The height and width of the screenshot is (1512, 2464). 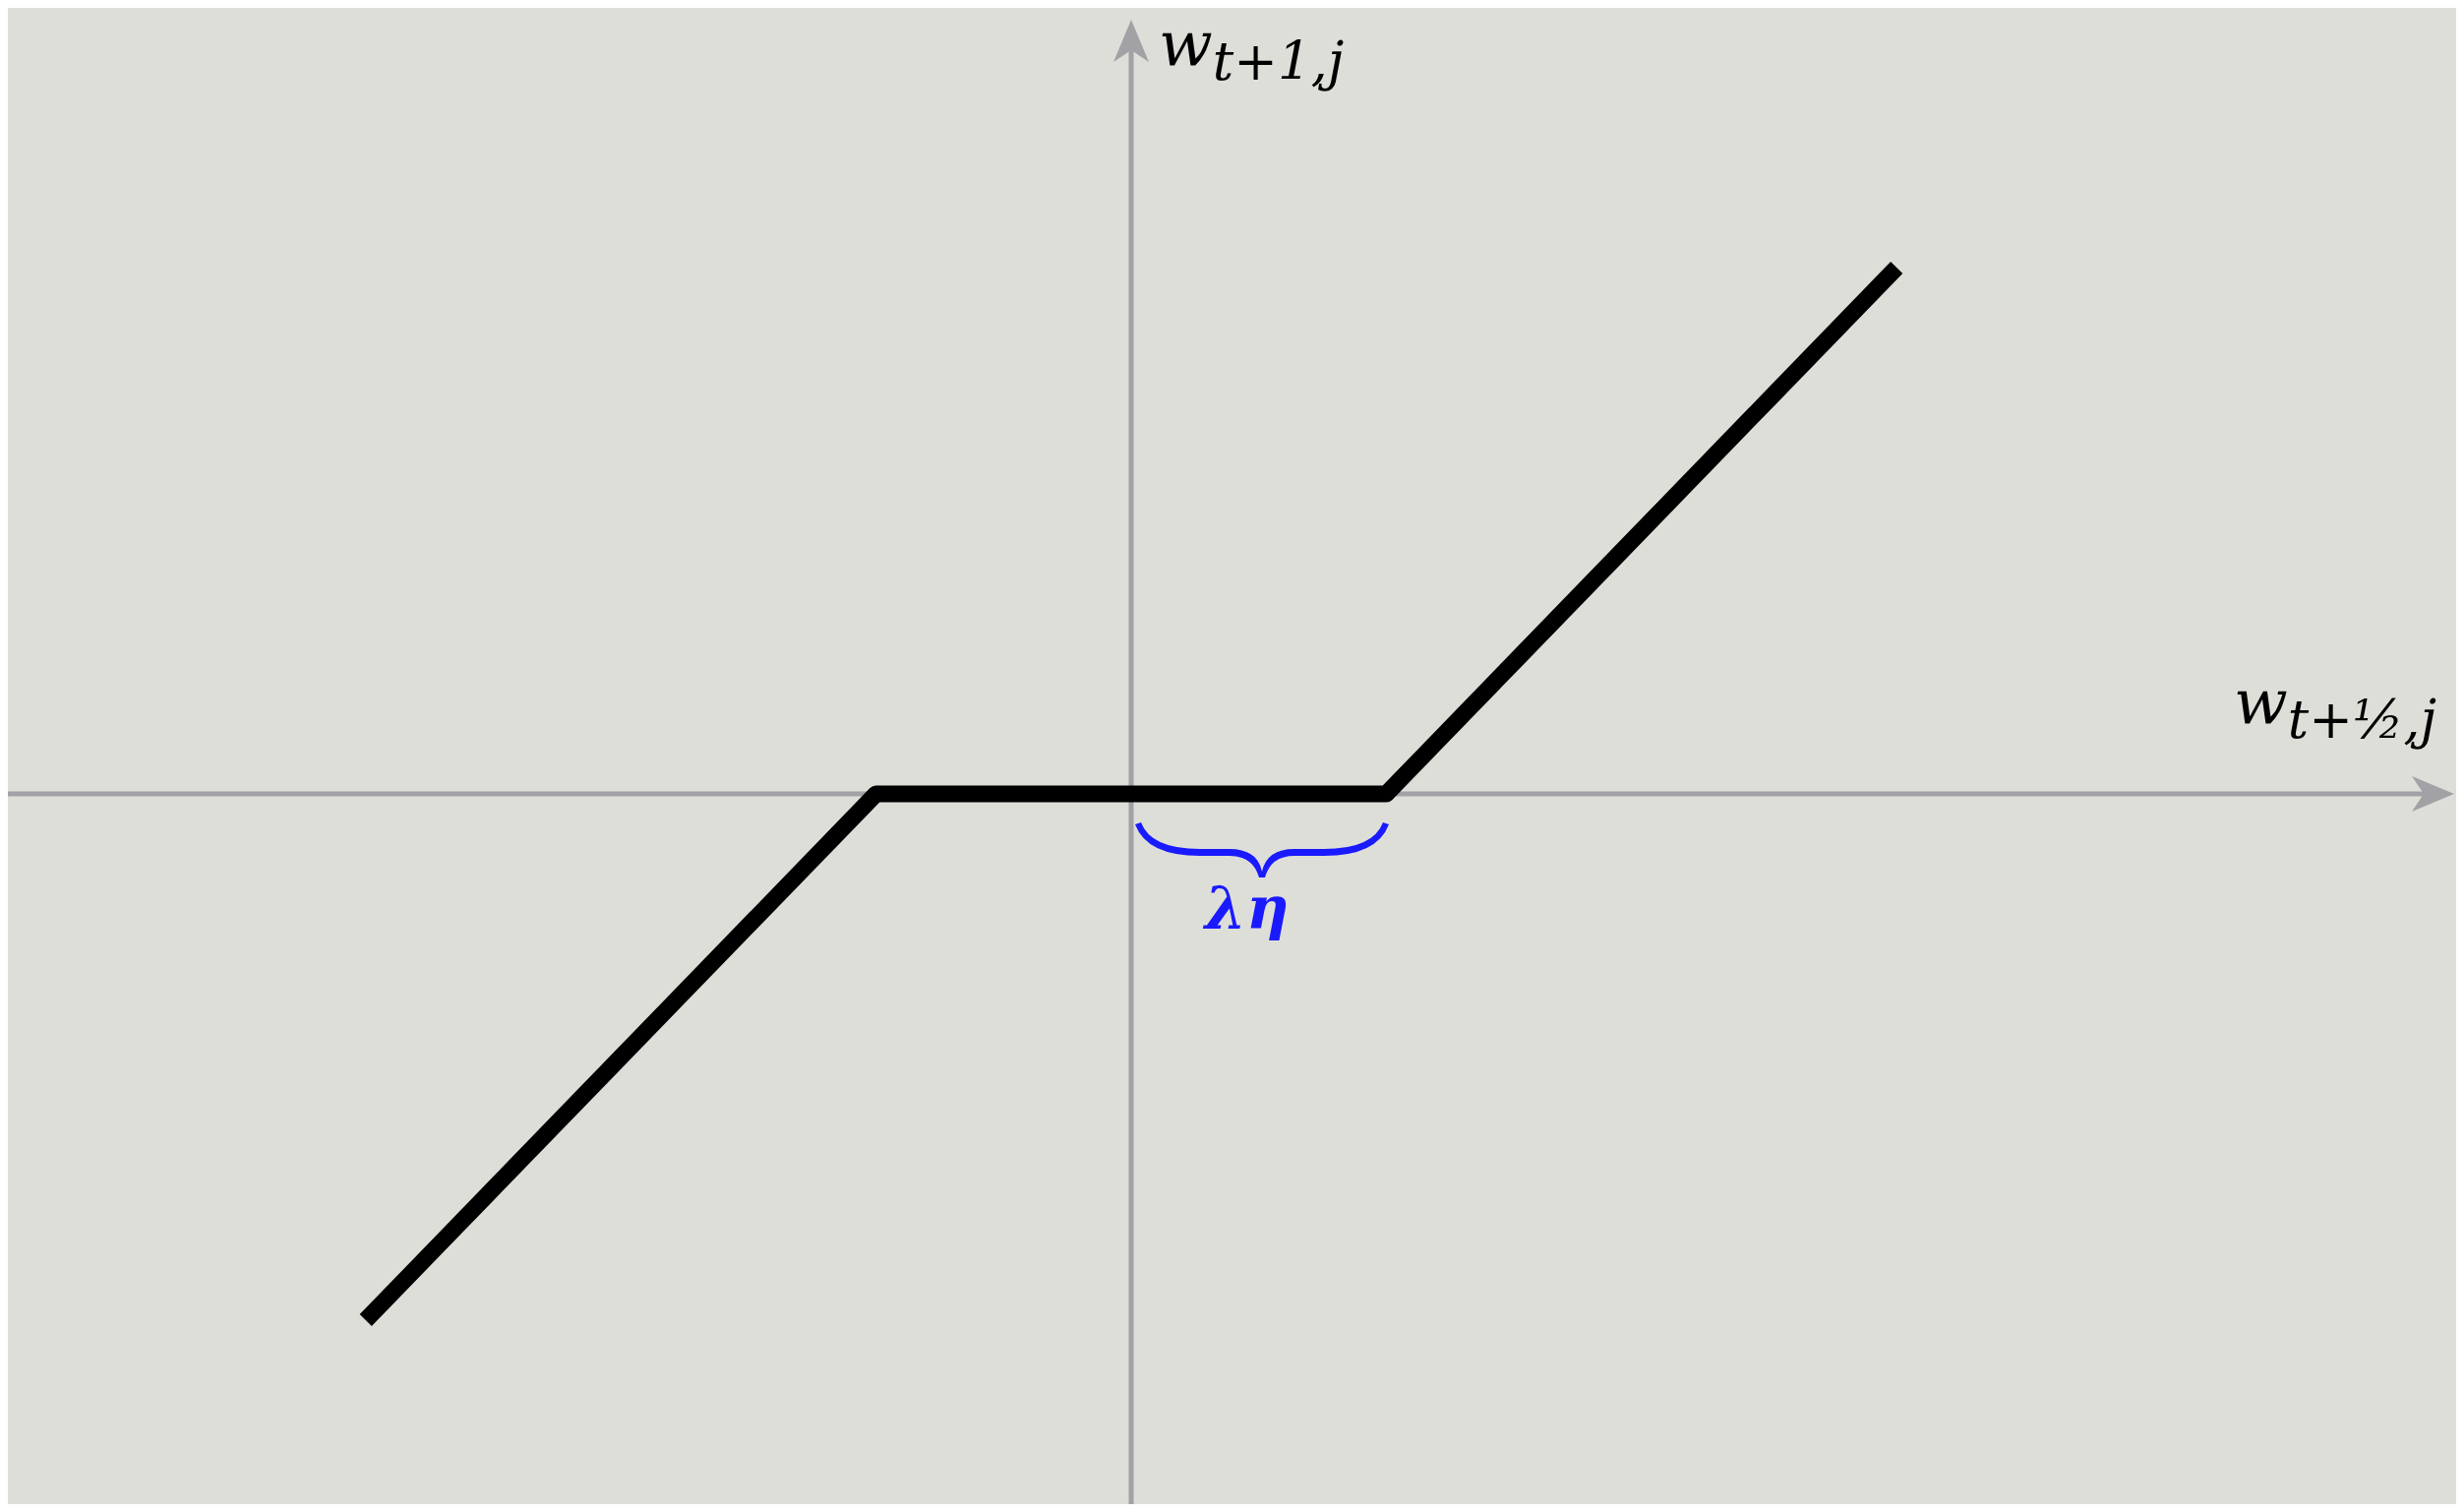 What do you see at coordinates (2334, 709) in the screenshot?
I see `x-axis-title: w$_{t+½,j}$` at bounding box center [2334, 709].